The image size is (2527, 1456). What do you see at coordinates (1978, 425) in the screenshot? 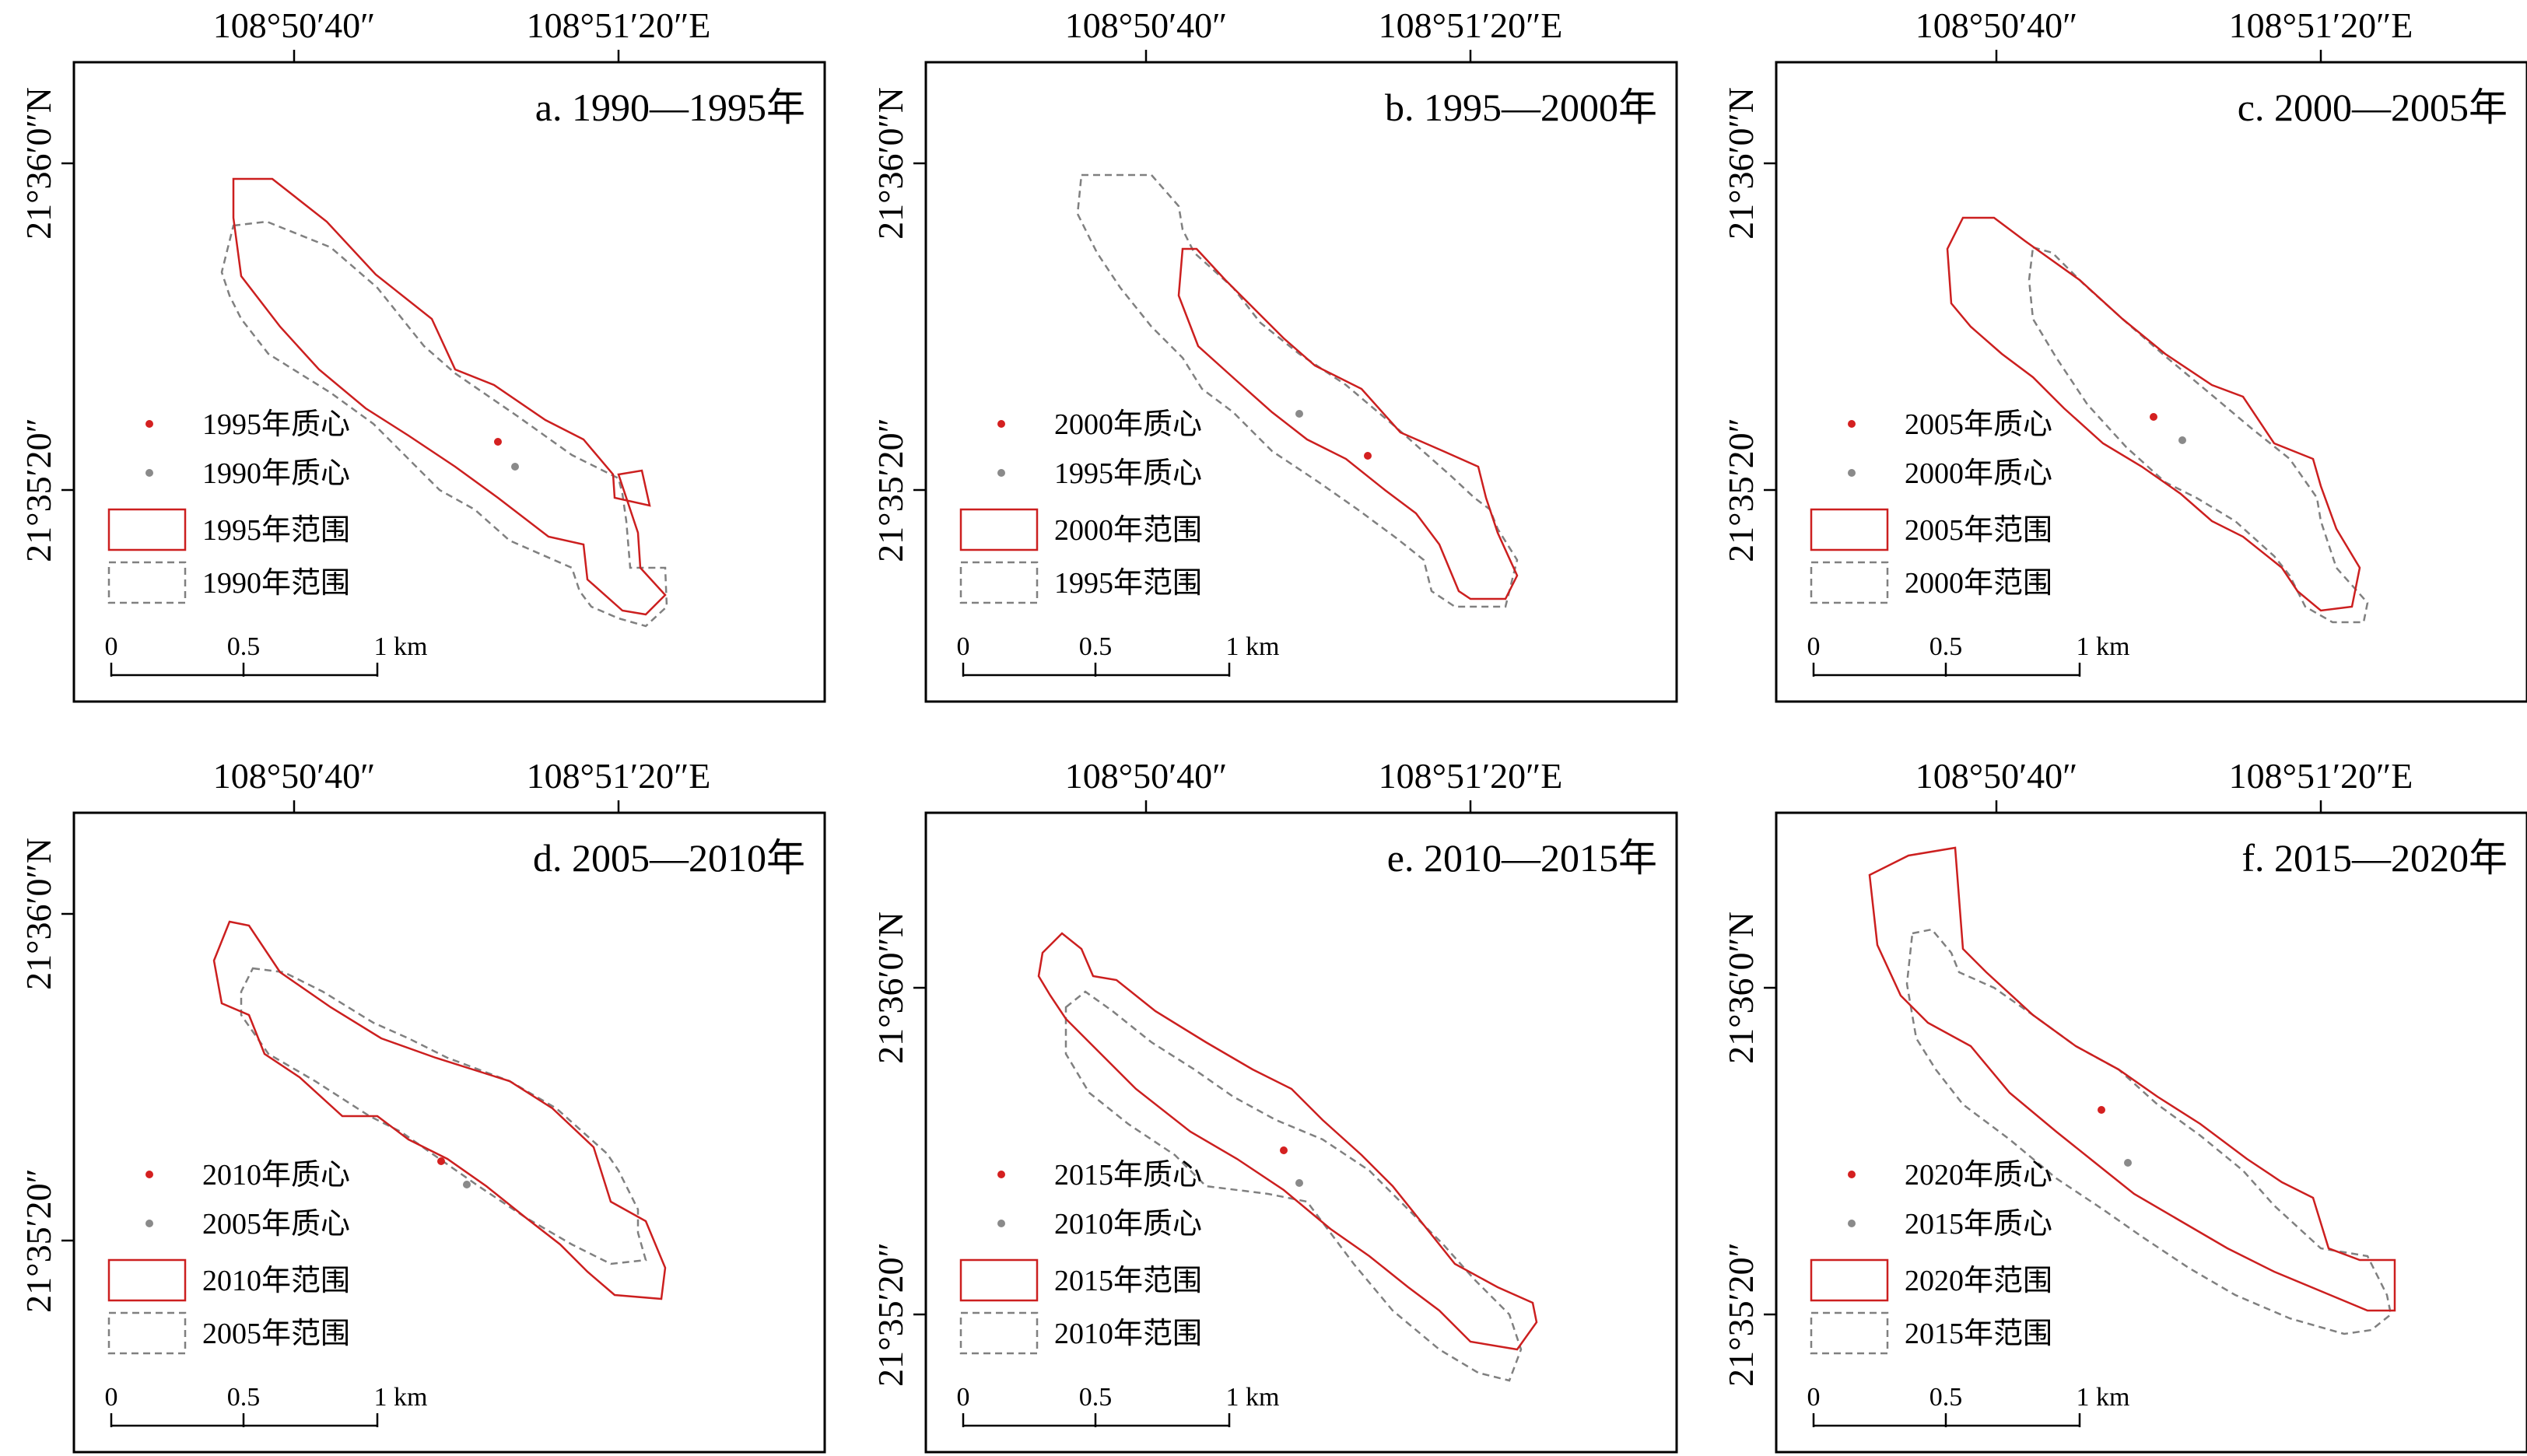
I see `legend-current-centroid-label: 2005年质心` at bounding box center [1978, 425].